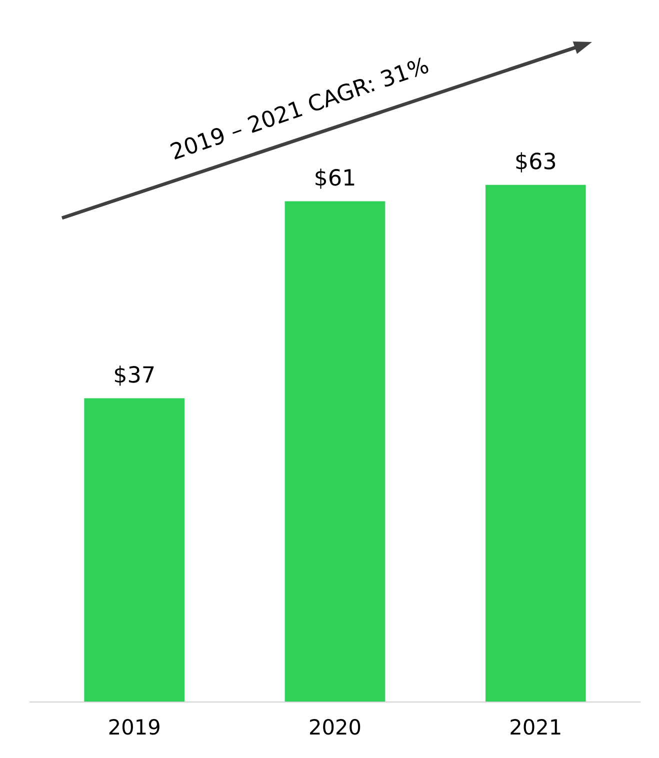 This screenshot has width=659, height=758. Describe the element at coordinates (335, 727) in the screenshot. I see `x-tick-label: 2020` at that location.